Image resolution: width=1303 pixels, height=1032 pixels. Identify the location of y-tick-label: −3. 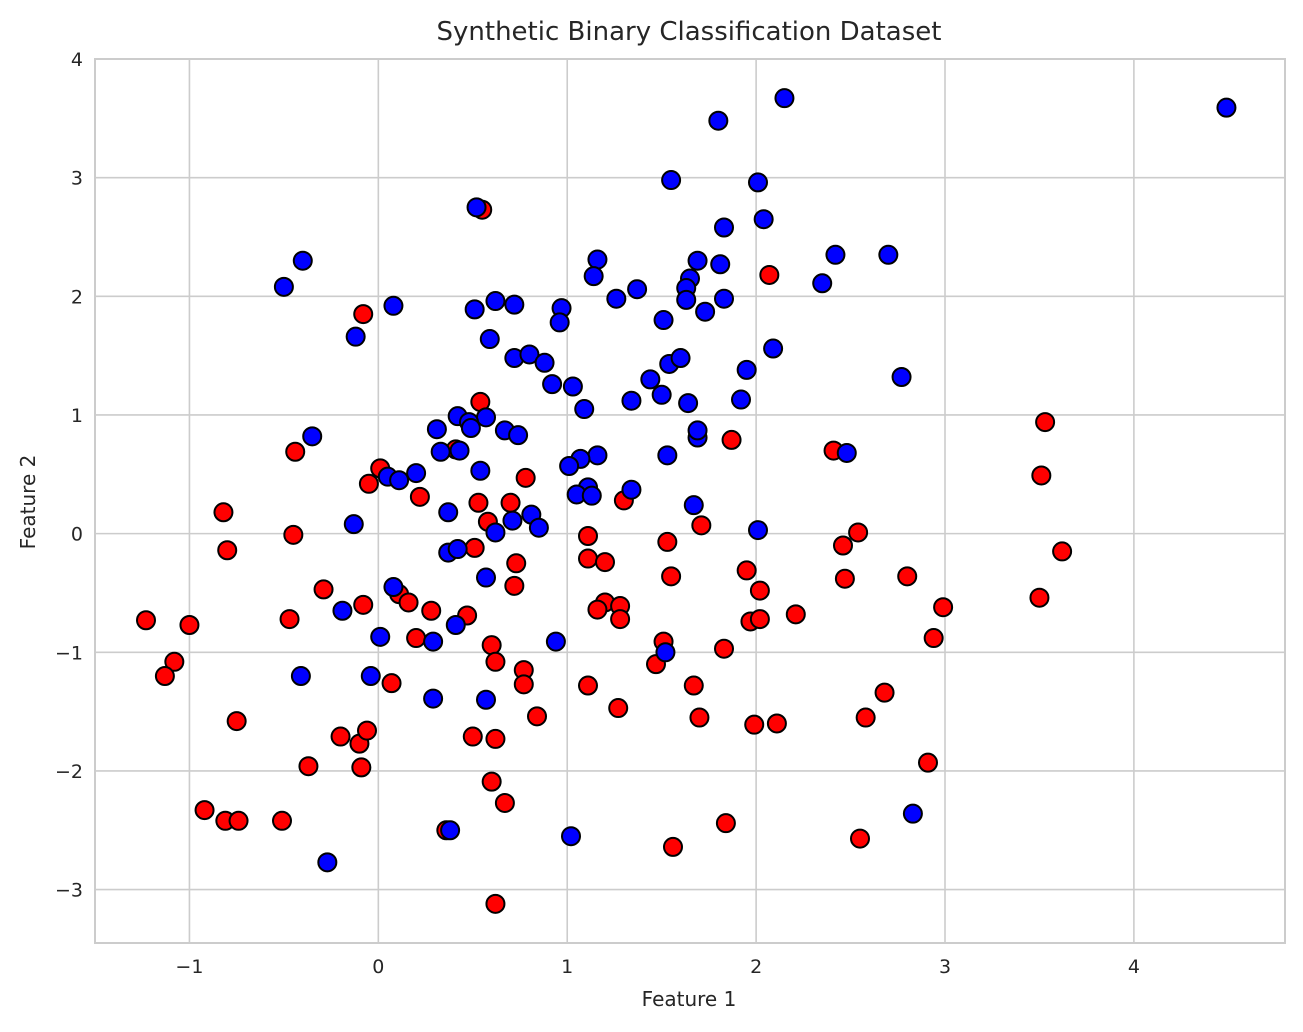
(69, 891).